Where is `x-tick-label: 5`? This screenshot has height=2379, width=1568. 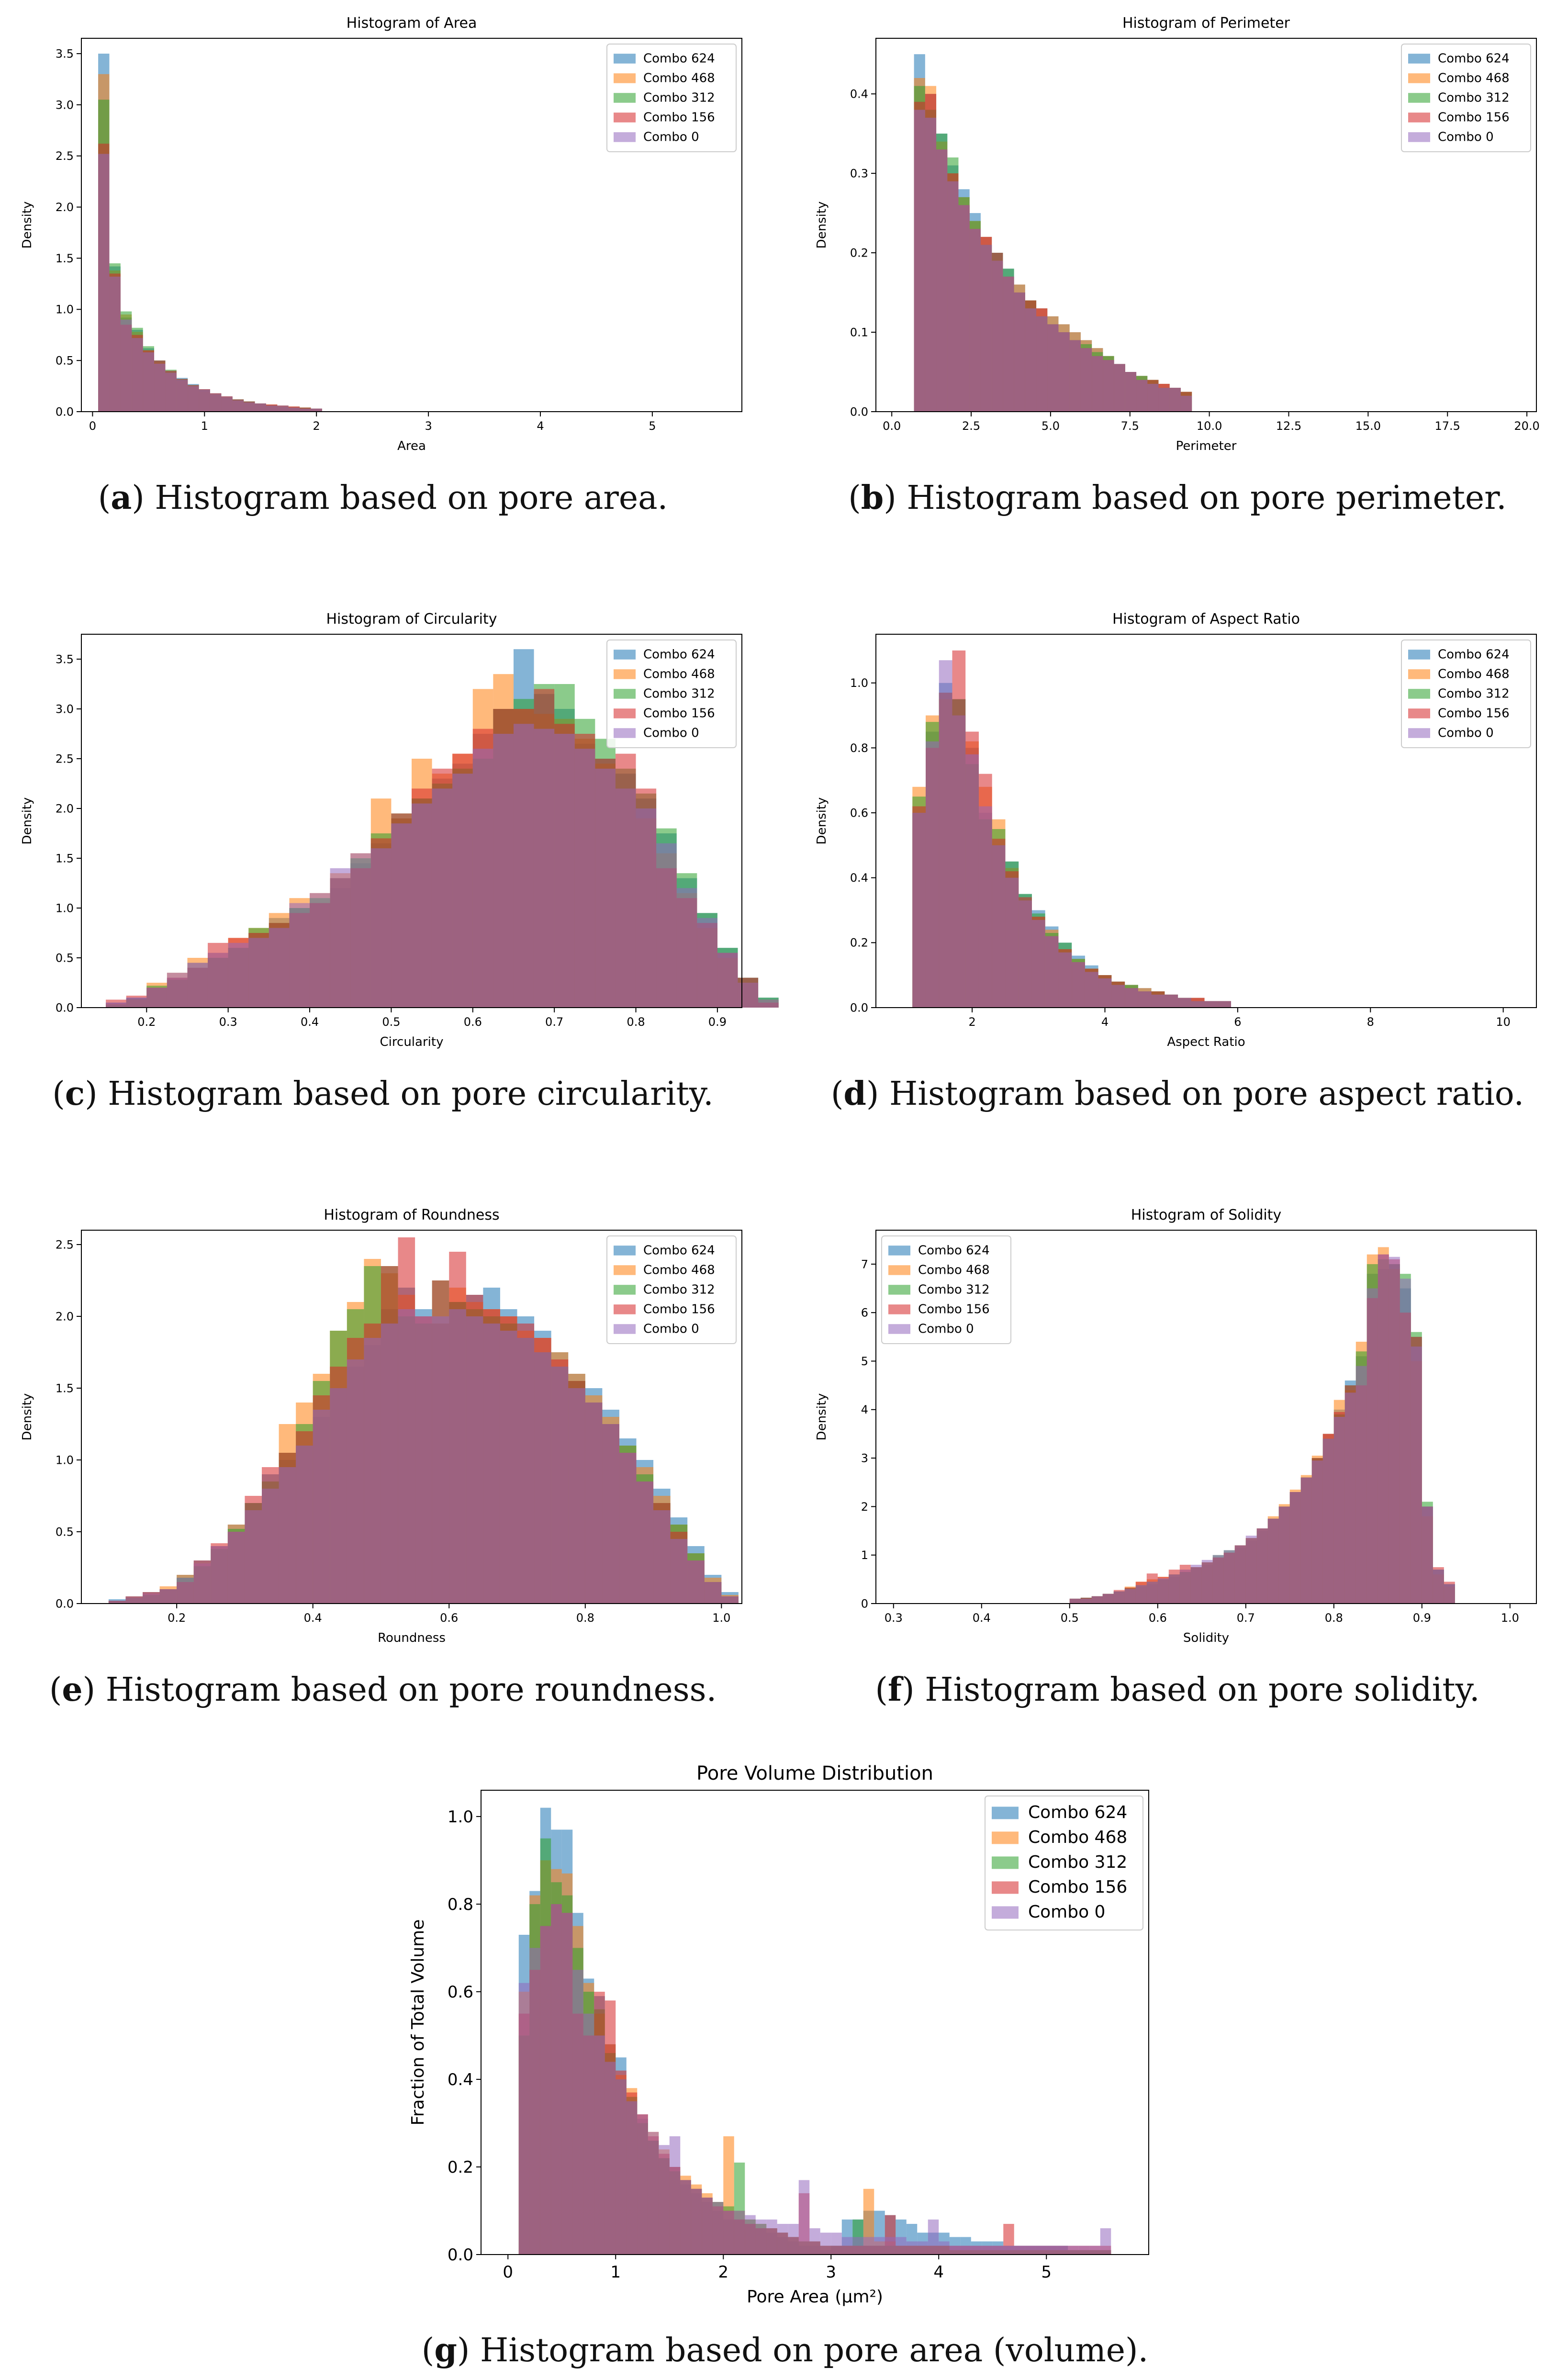
x-tick-label: 5 is located at coordinates (1046, 2272).